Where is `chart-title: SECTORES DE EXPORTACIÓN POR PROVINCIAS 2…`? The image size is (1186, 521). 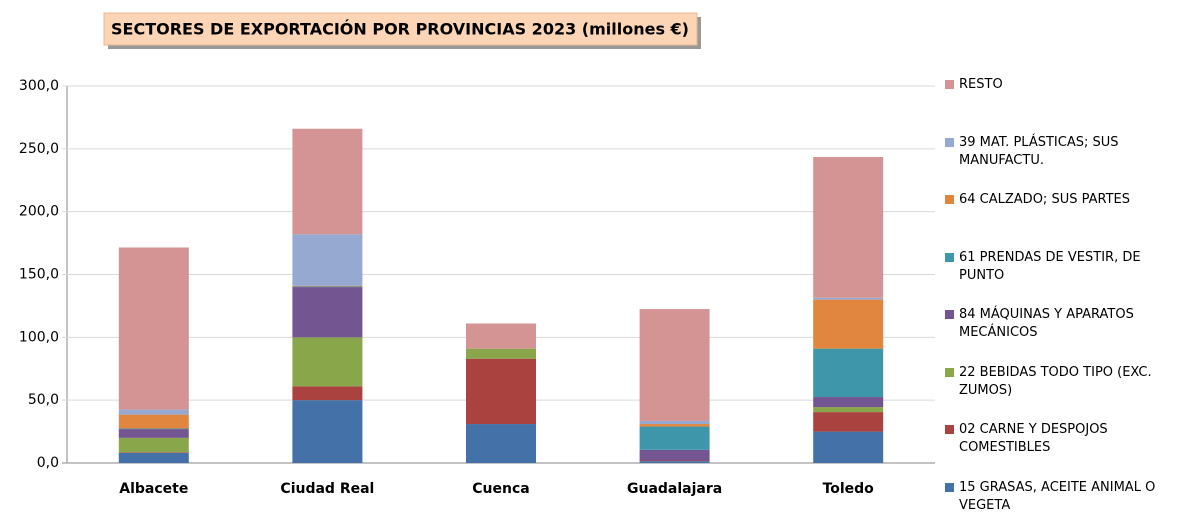 chart-title: SECTORES DE EXPORTACIÓN POR PROVINCIAS 2… is located at coordinates (400, 29).